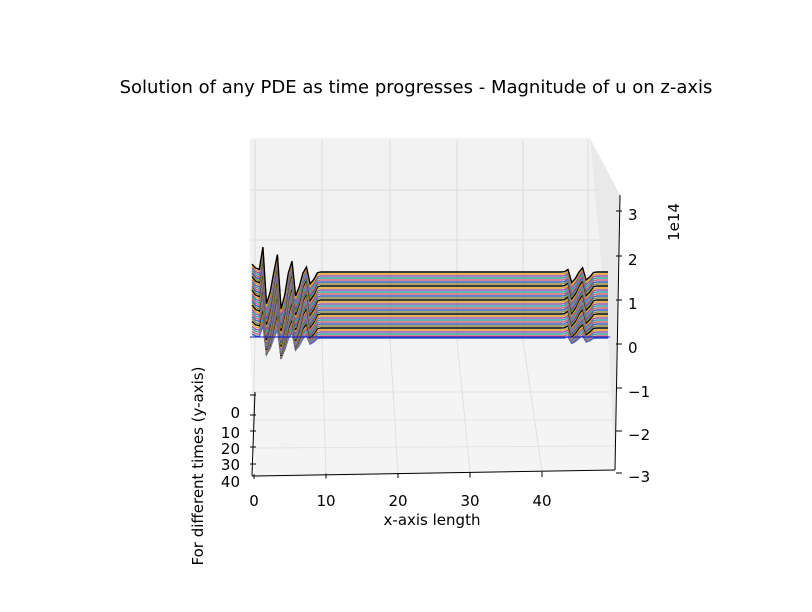 Image resolution: width=812 pixels, height=612 pixels. Describe the element at coordinates (198, 466) in the screenshot. I see `y-axis-label: For different times (y-axis)` at that location.